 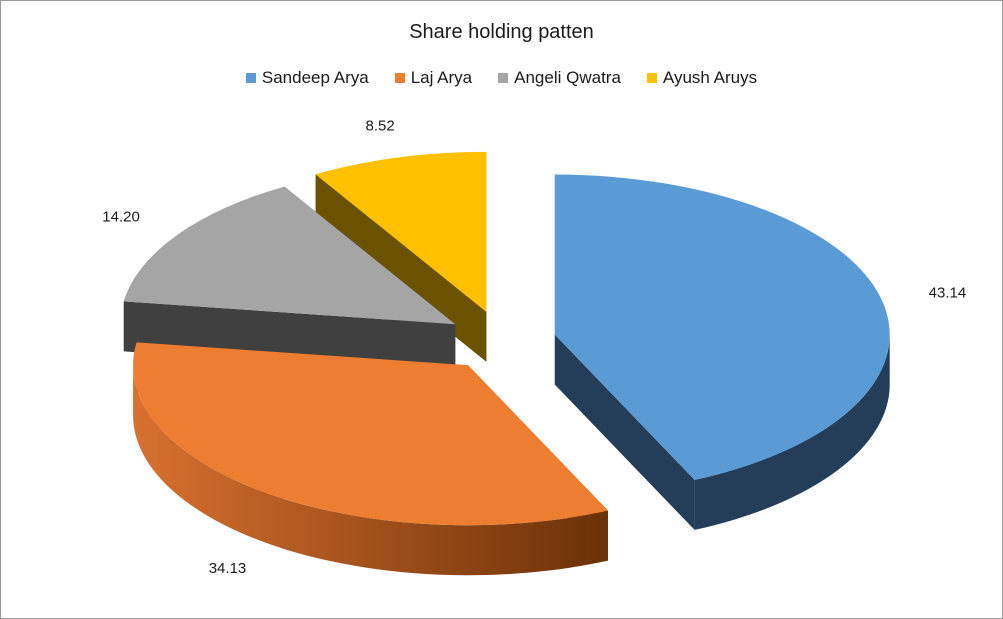 I want to click on legend-item-ayush-aruys: Ayush Aruys, so click(x=702, y=78).